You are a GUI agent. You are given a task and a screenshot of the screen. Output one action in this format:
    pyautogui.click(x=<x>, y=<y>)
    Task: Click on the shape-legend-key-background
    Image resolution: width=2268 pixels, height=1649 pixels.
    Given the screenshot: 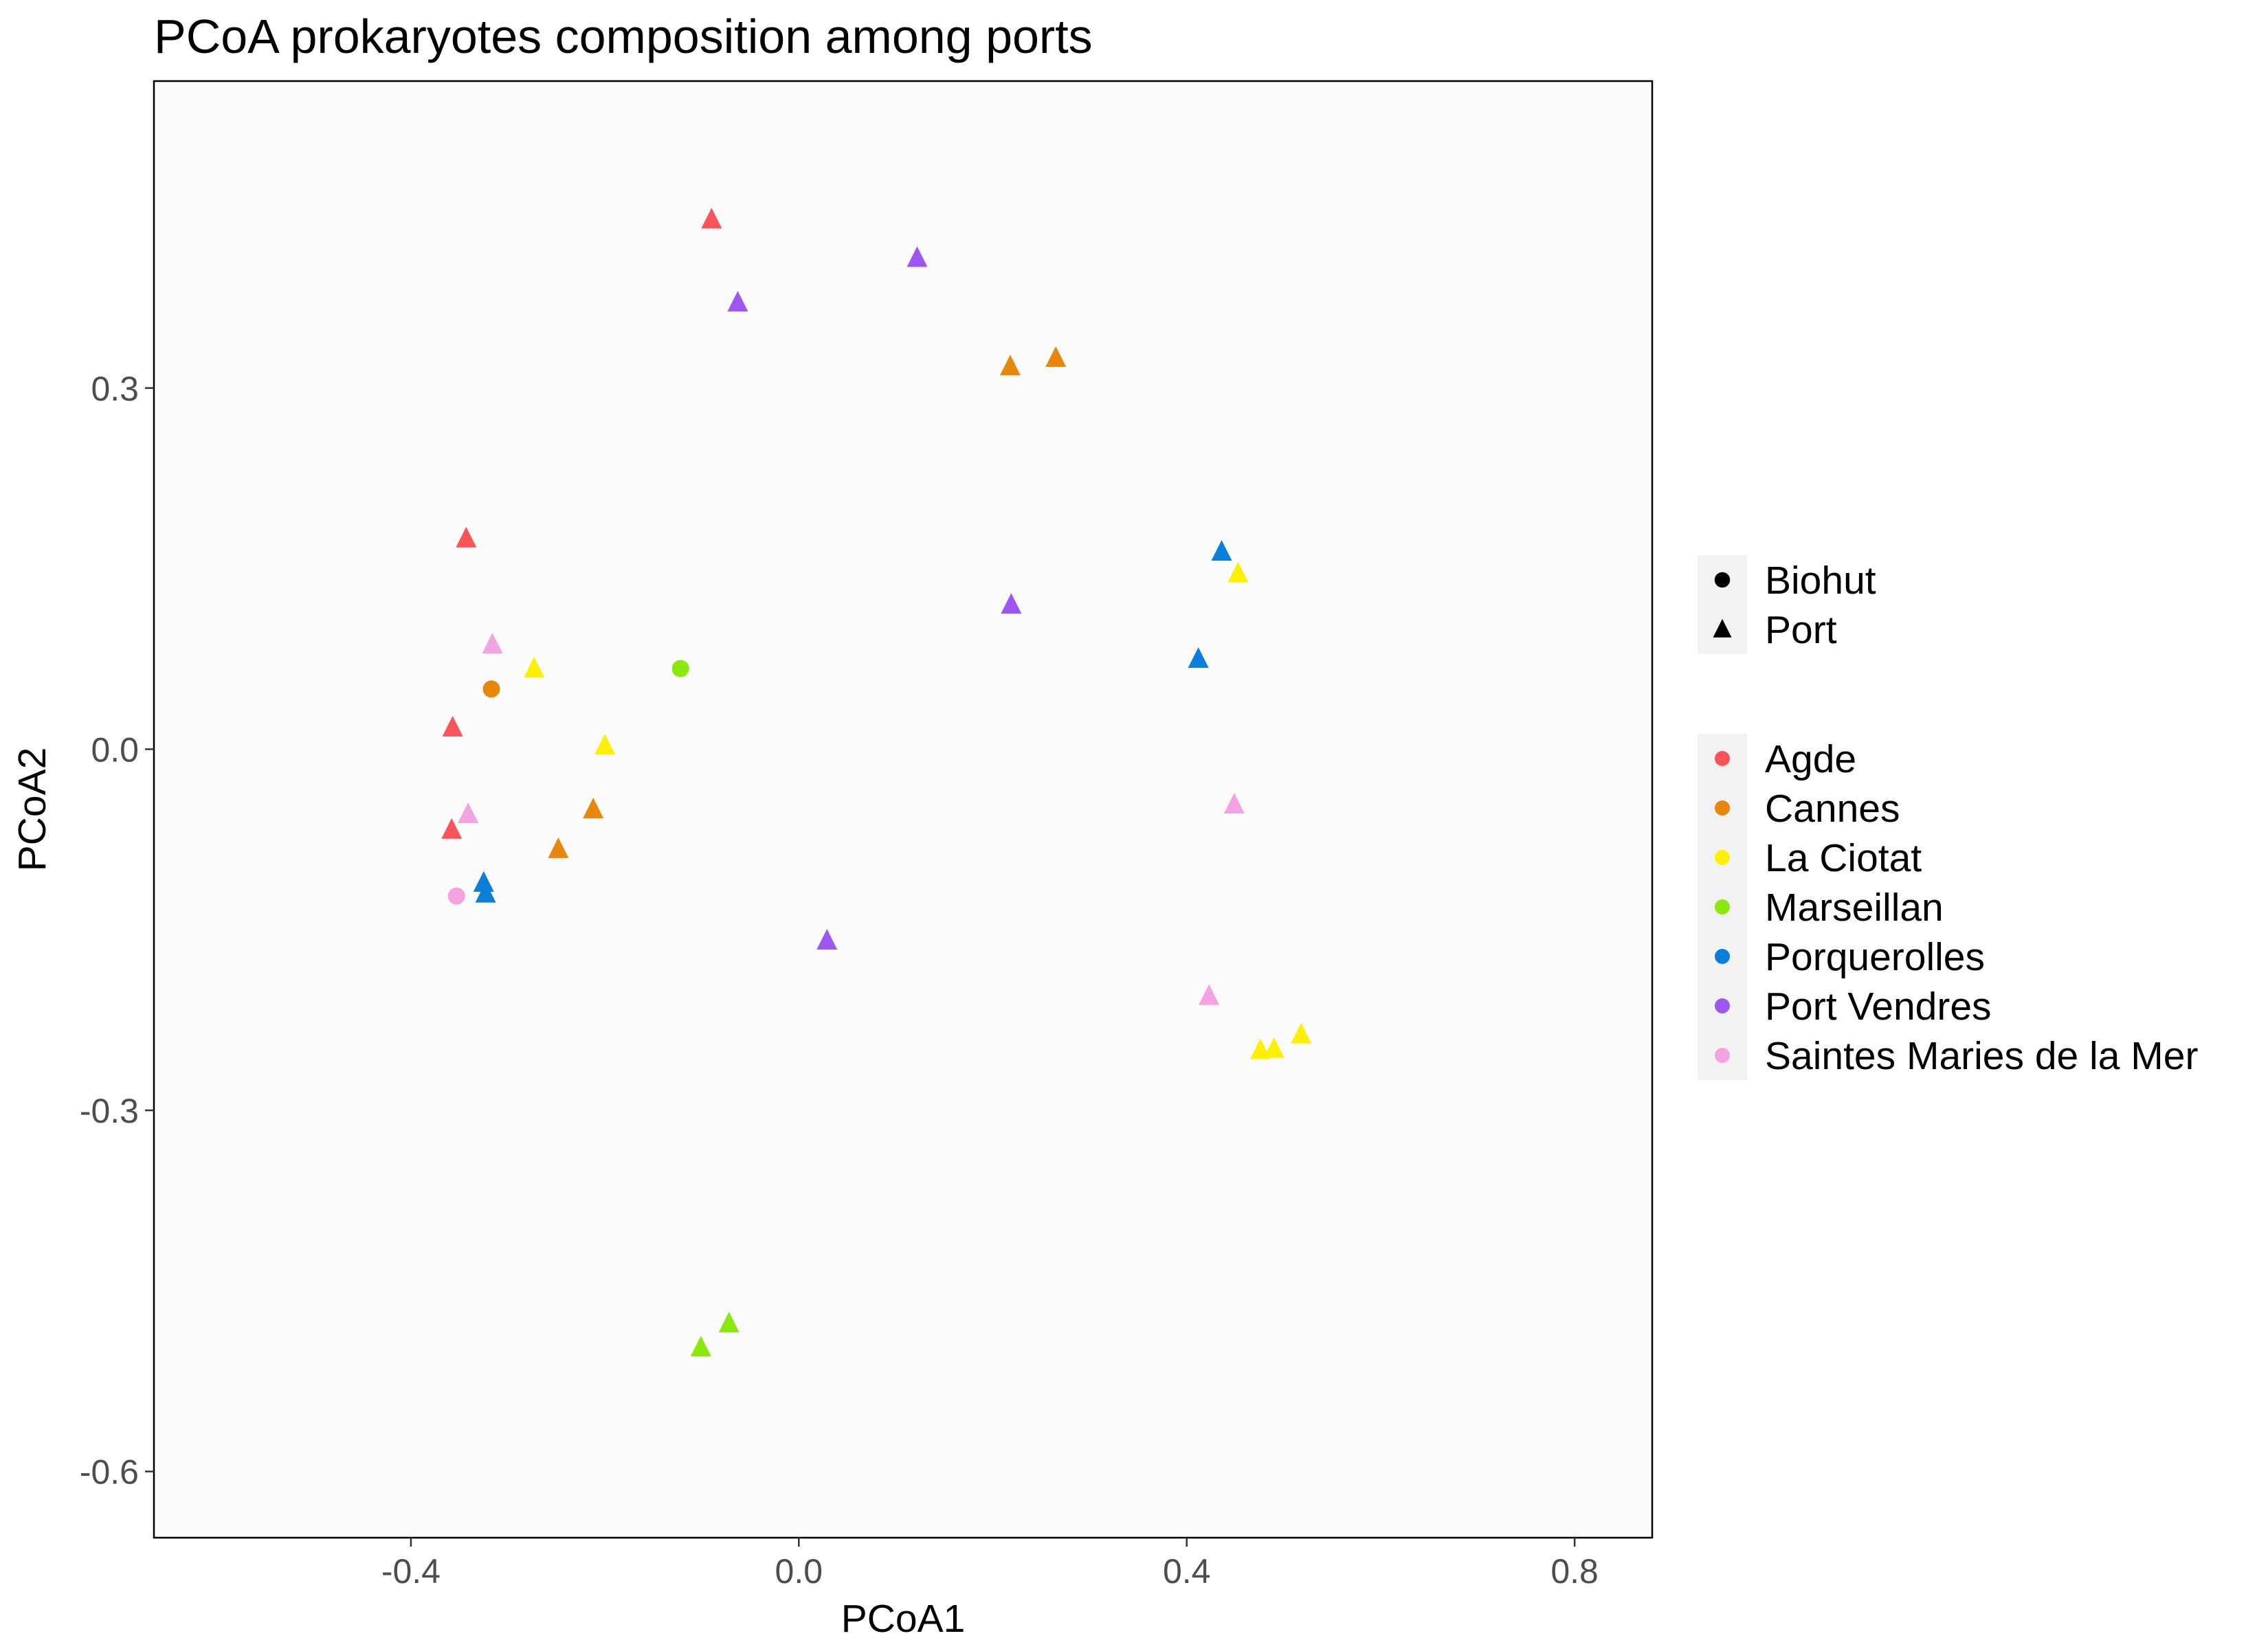 What is the action you would take?
    pyautogui.click(x=1722, y=604)
    